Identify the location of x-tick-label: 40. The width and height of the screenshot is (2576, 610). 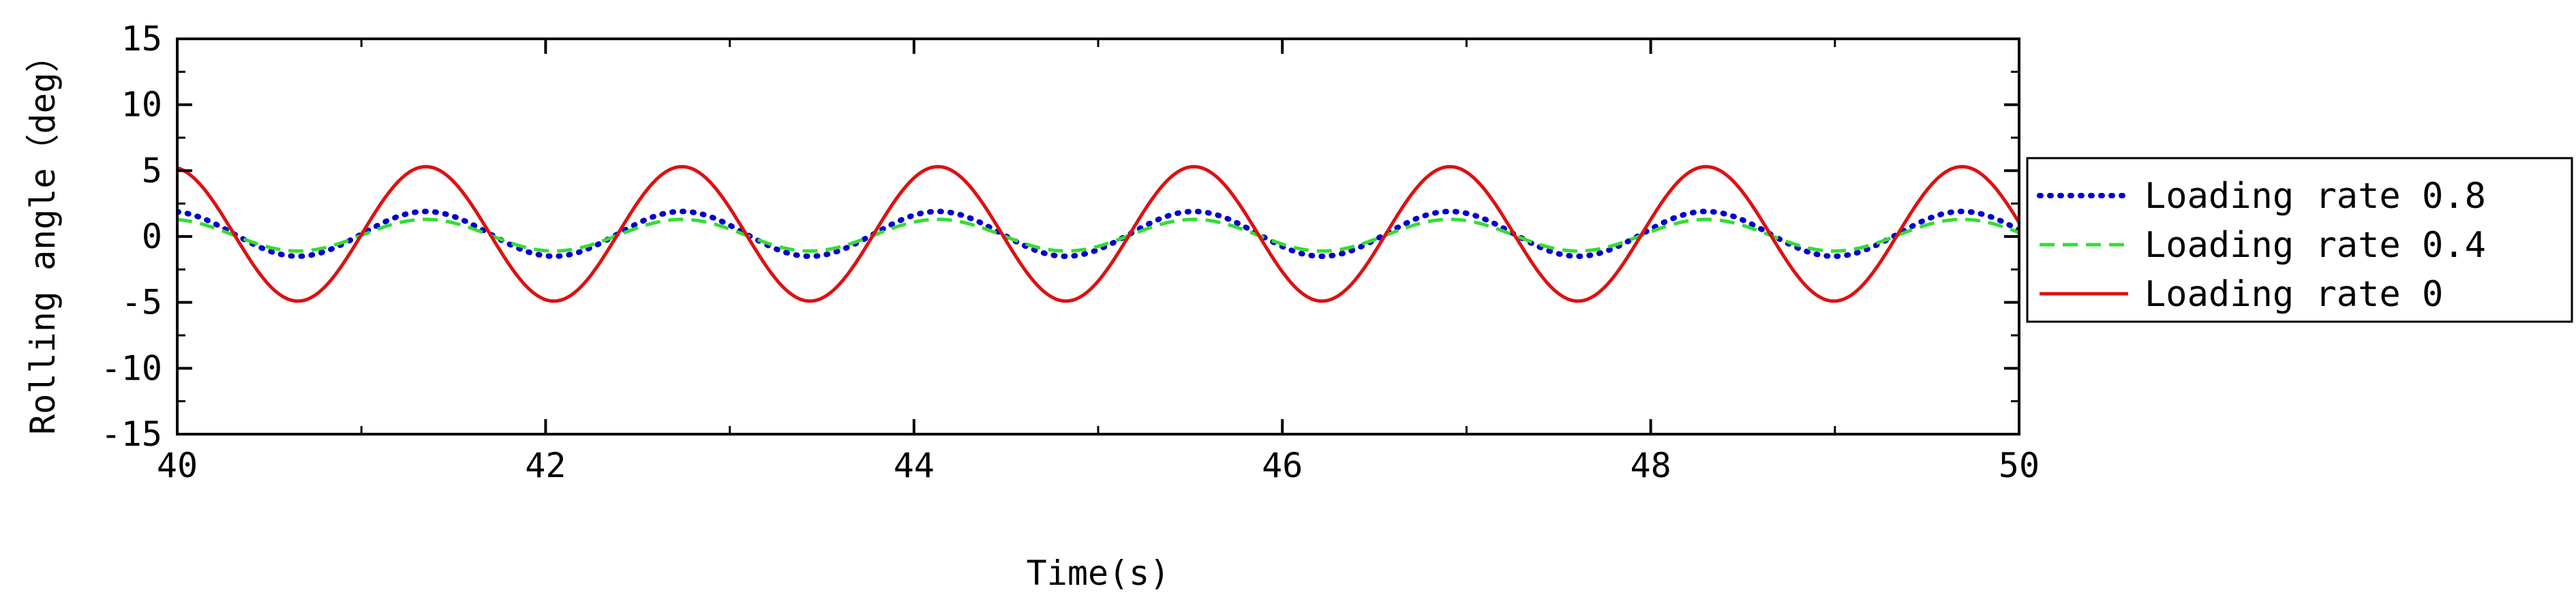
(178, 465).